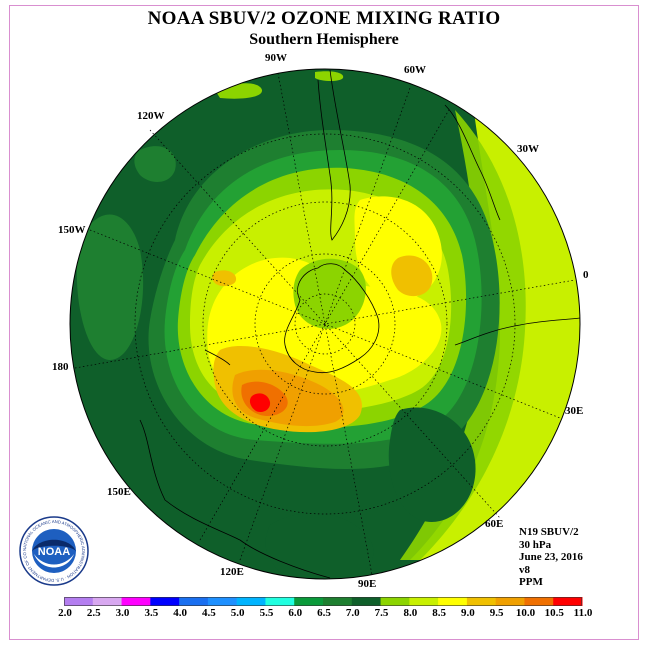 The image size is (648, 648). Describe the element at coordinates (583, 613) in the screenshot. I see `colorbar-tick-label: 11.0` at that location.